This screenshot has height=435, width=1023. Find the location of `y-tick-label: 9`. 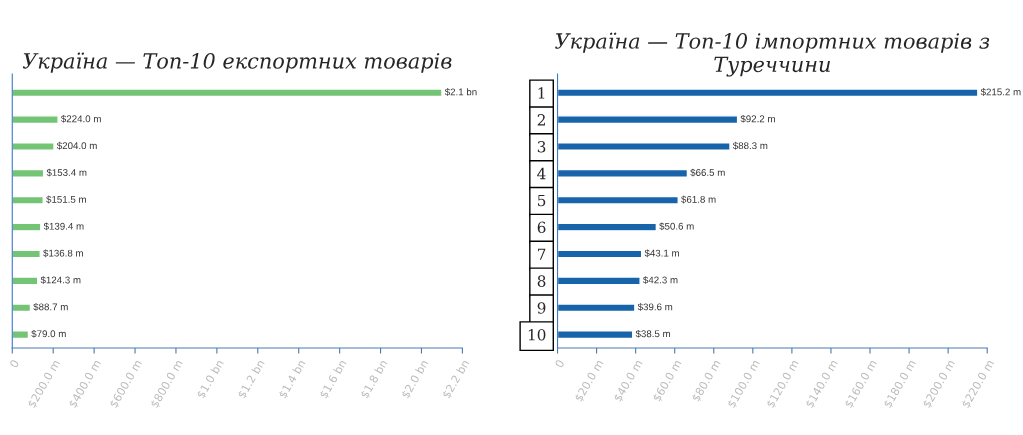

y-tick-label: 9 is located at coordinates (541, 308).